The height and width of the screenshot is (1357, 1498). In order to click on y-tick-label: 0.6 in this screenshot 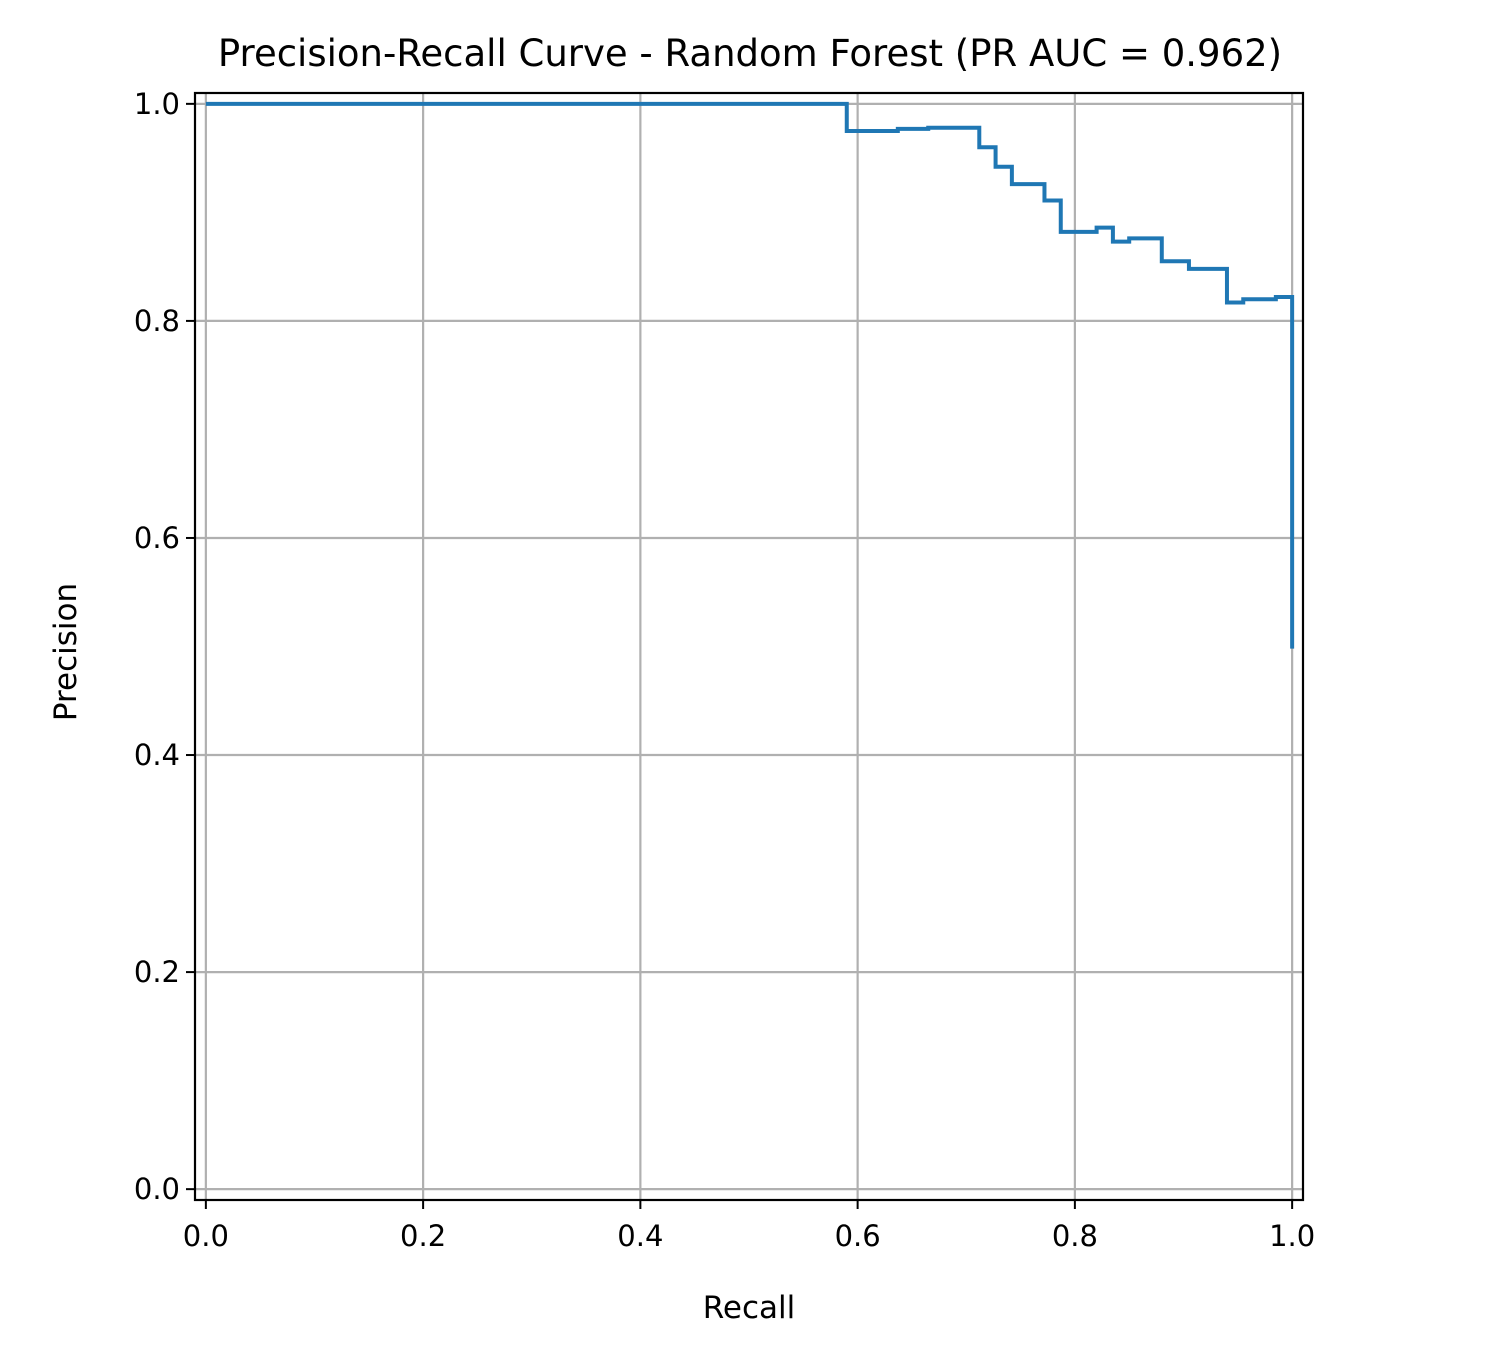, I will do `click(157, 538)`.